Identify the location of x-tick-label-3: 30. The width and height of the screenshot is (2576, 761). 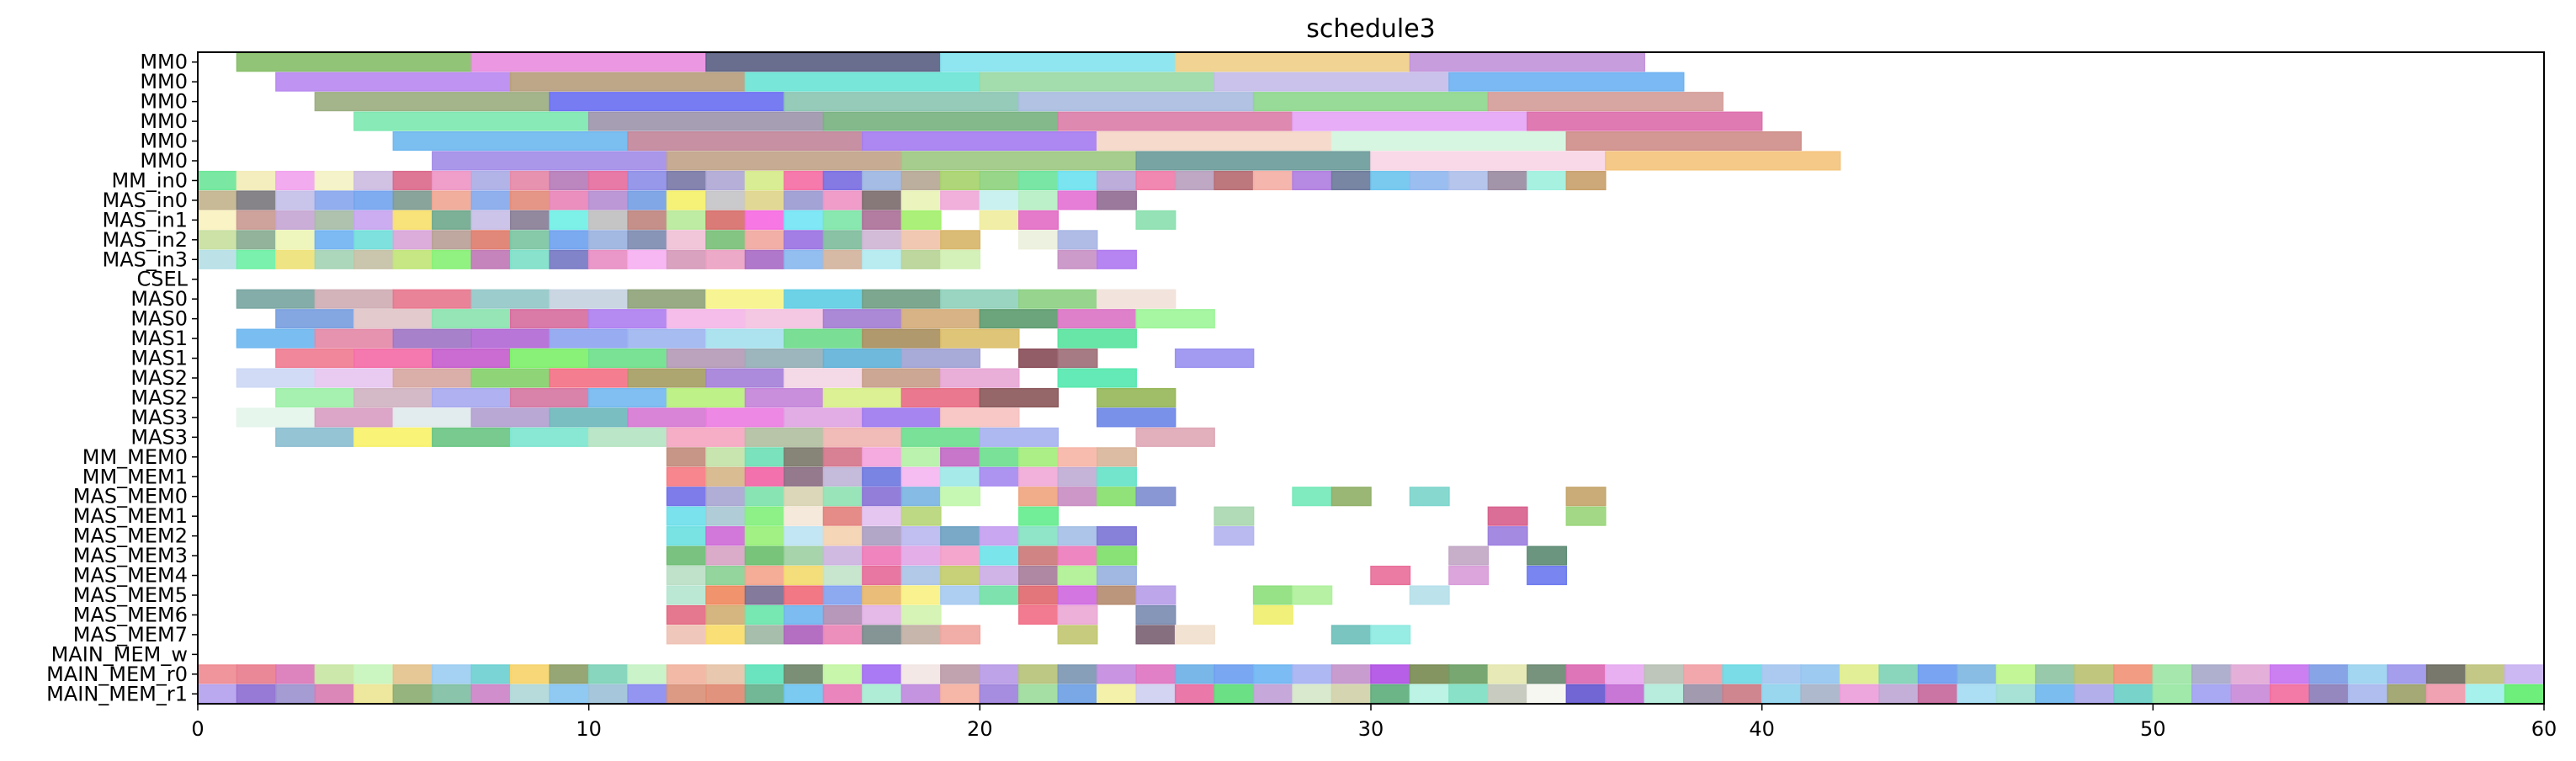
(1371, 729).